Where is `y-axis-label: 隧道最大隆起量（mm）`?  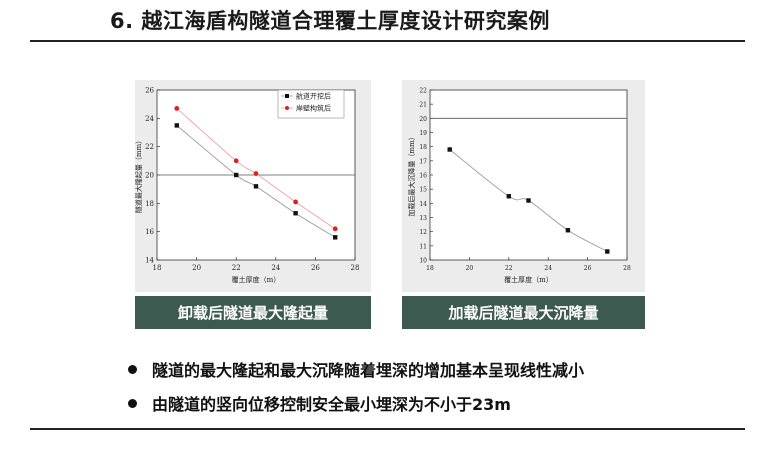
y-axis-label: 隧道最大隆起量（mm） is located at coordinates (139, 175).